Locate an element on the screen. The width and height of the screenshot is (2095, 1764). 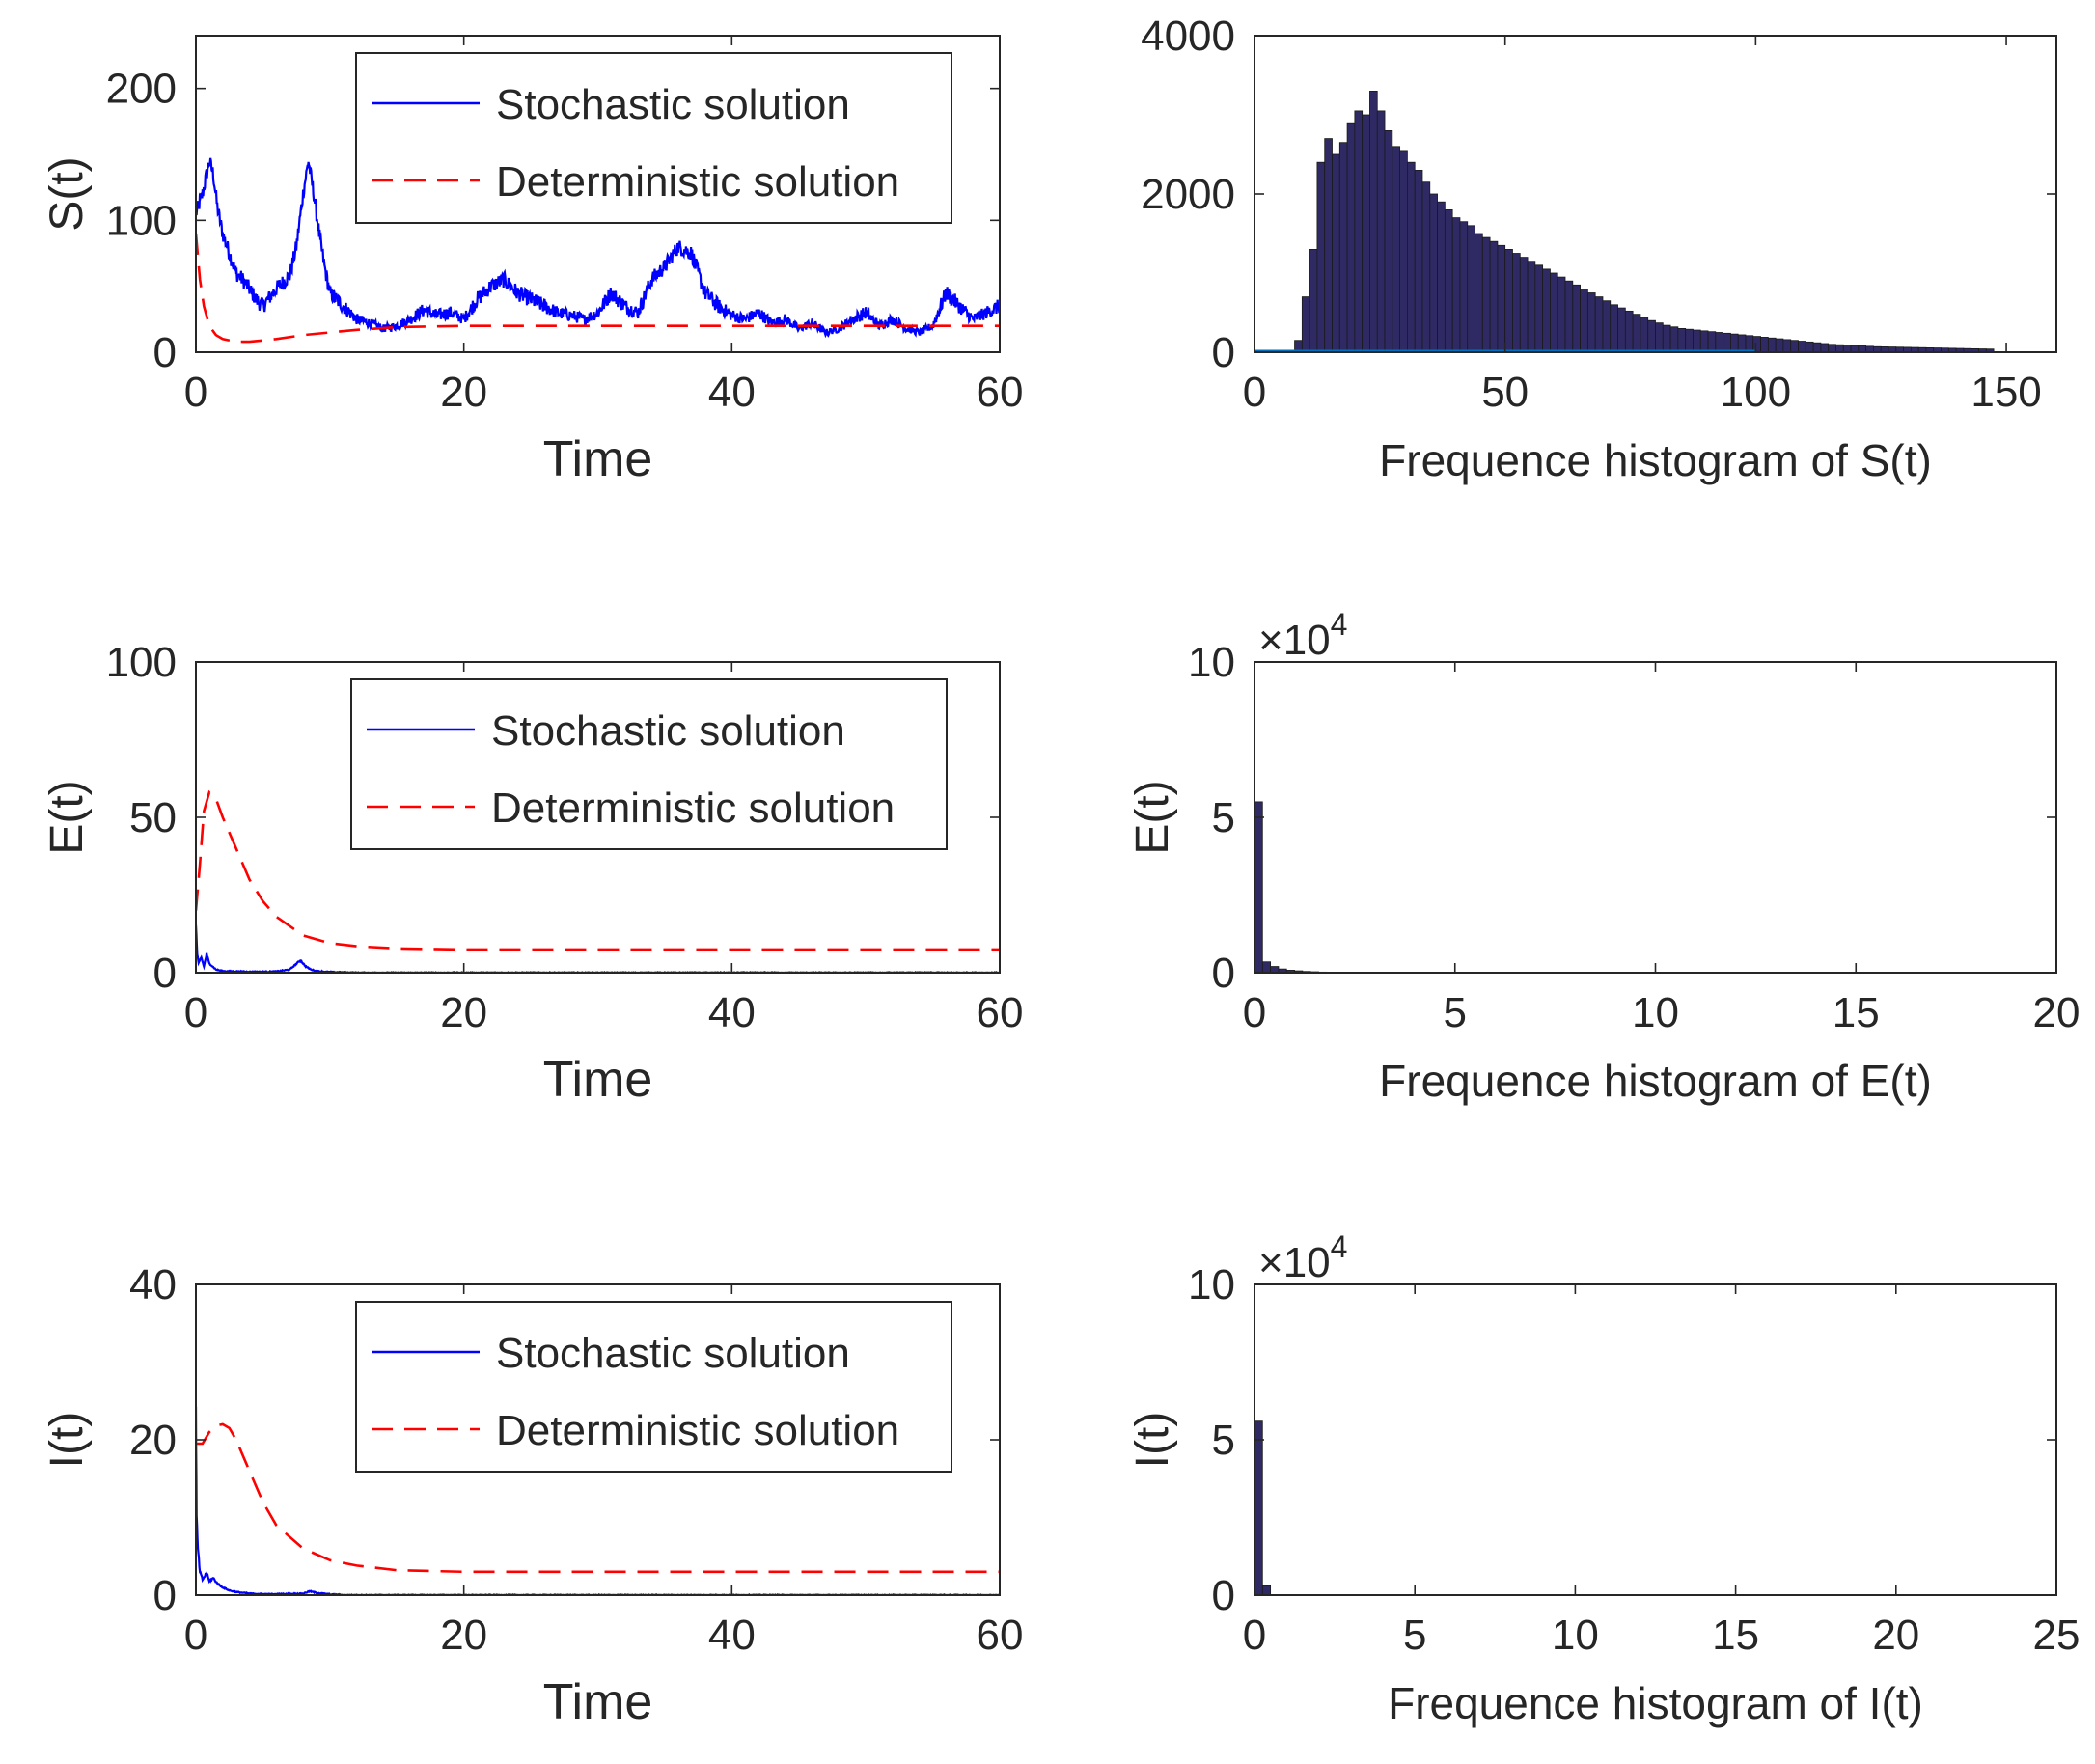
y-tick-label: 50 is located at coordinates (153, 817).